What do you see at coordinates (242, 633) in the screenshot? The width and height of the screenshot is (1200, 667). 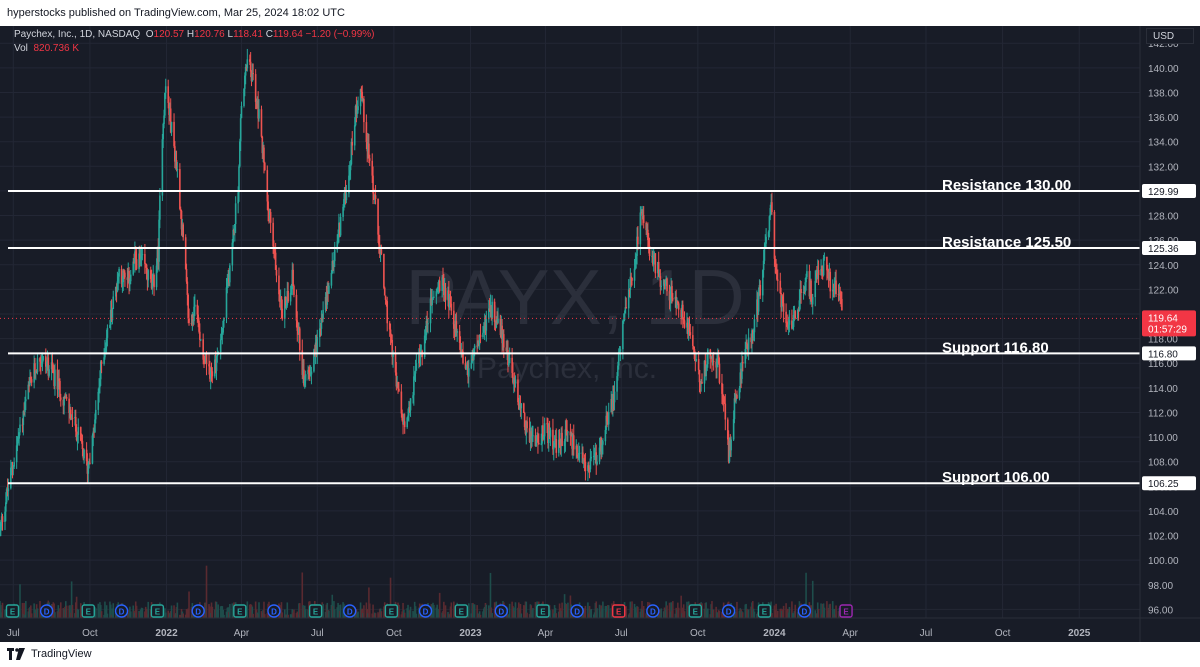 I see `time-axis-tick: Apr` at bounding box center [242, 633].